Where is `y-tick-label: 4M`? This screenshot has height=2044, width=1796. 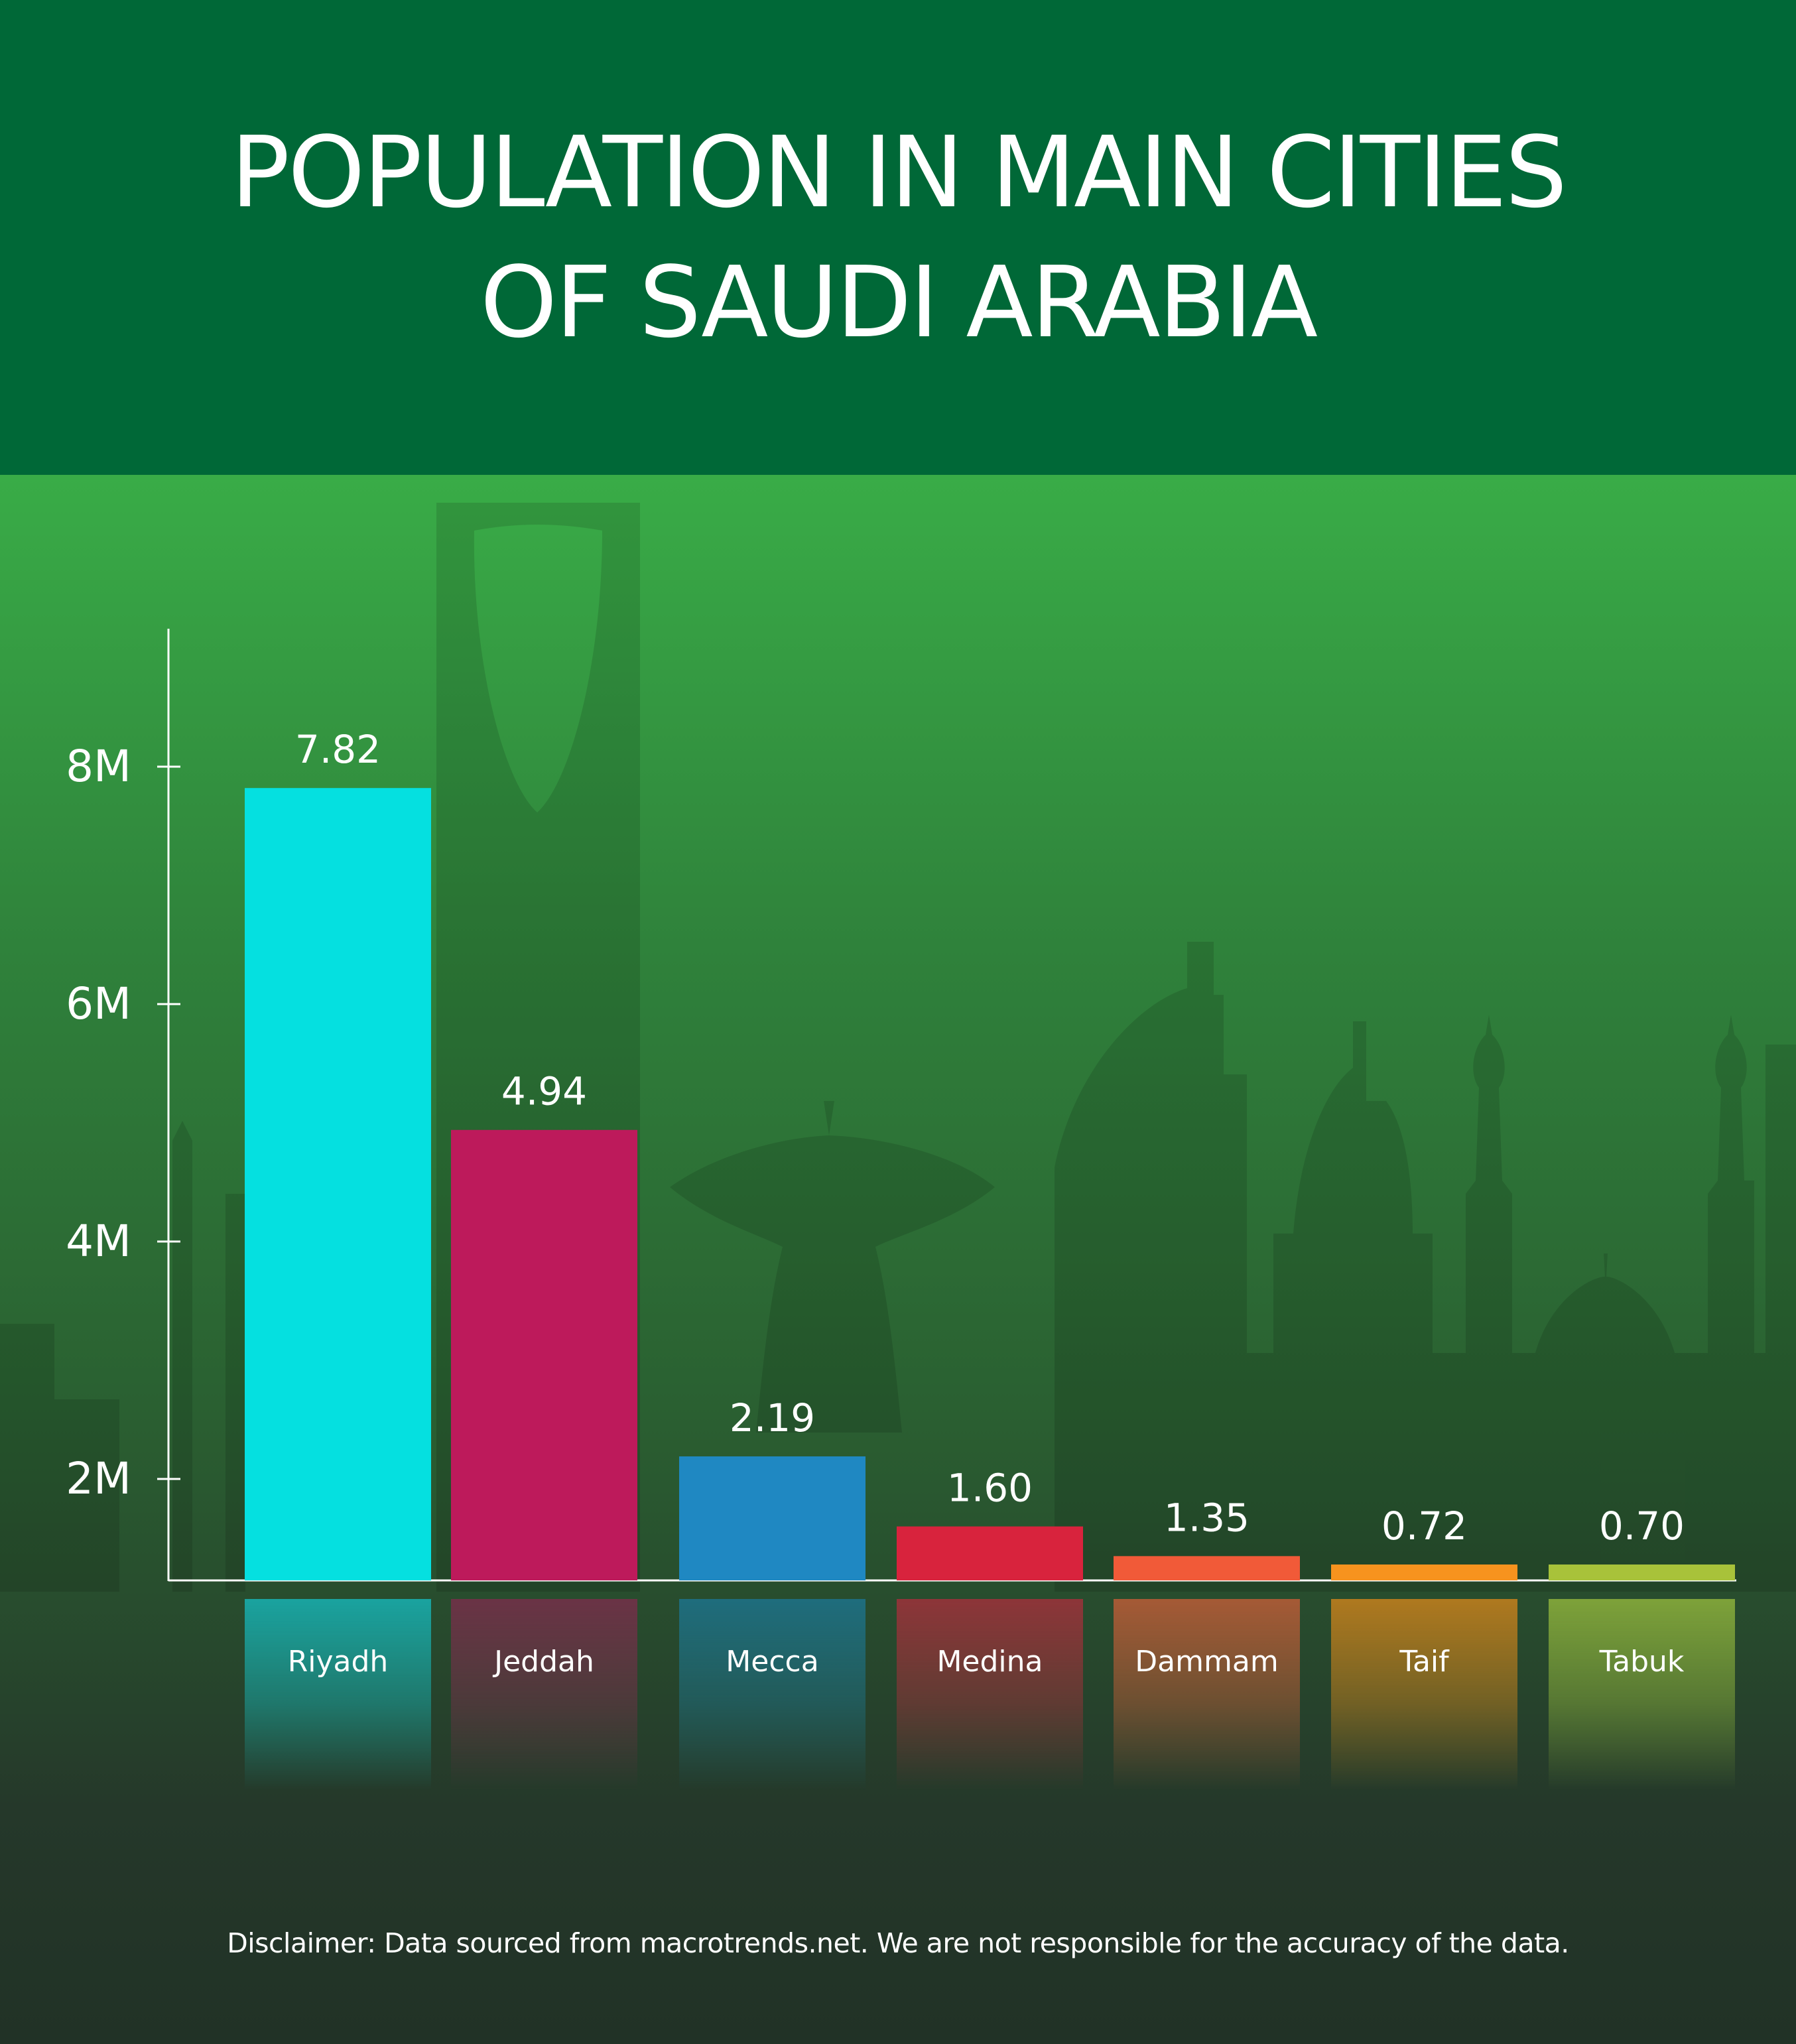 y-tick-label: 4M is located at coordinates (98, 1241).